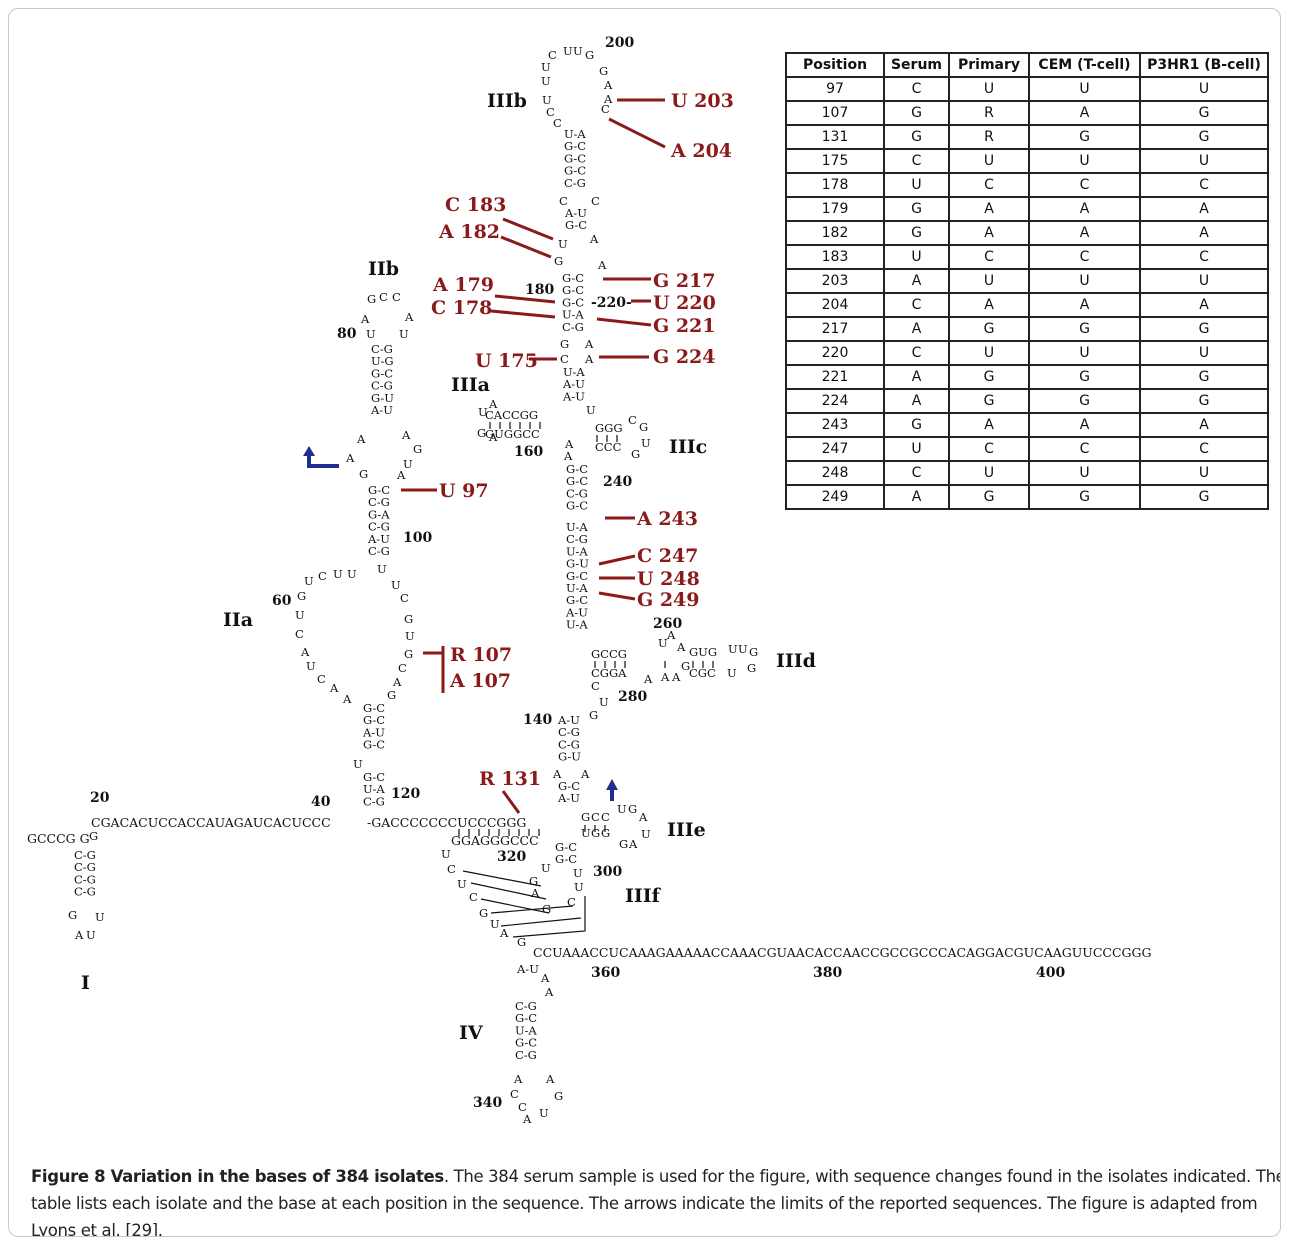 The image size is (1289, 1242). What do you see at coordinates (605, 973) in the screenshot?
I see `position-number: 360` at bounding box center [605, 973].